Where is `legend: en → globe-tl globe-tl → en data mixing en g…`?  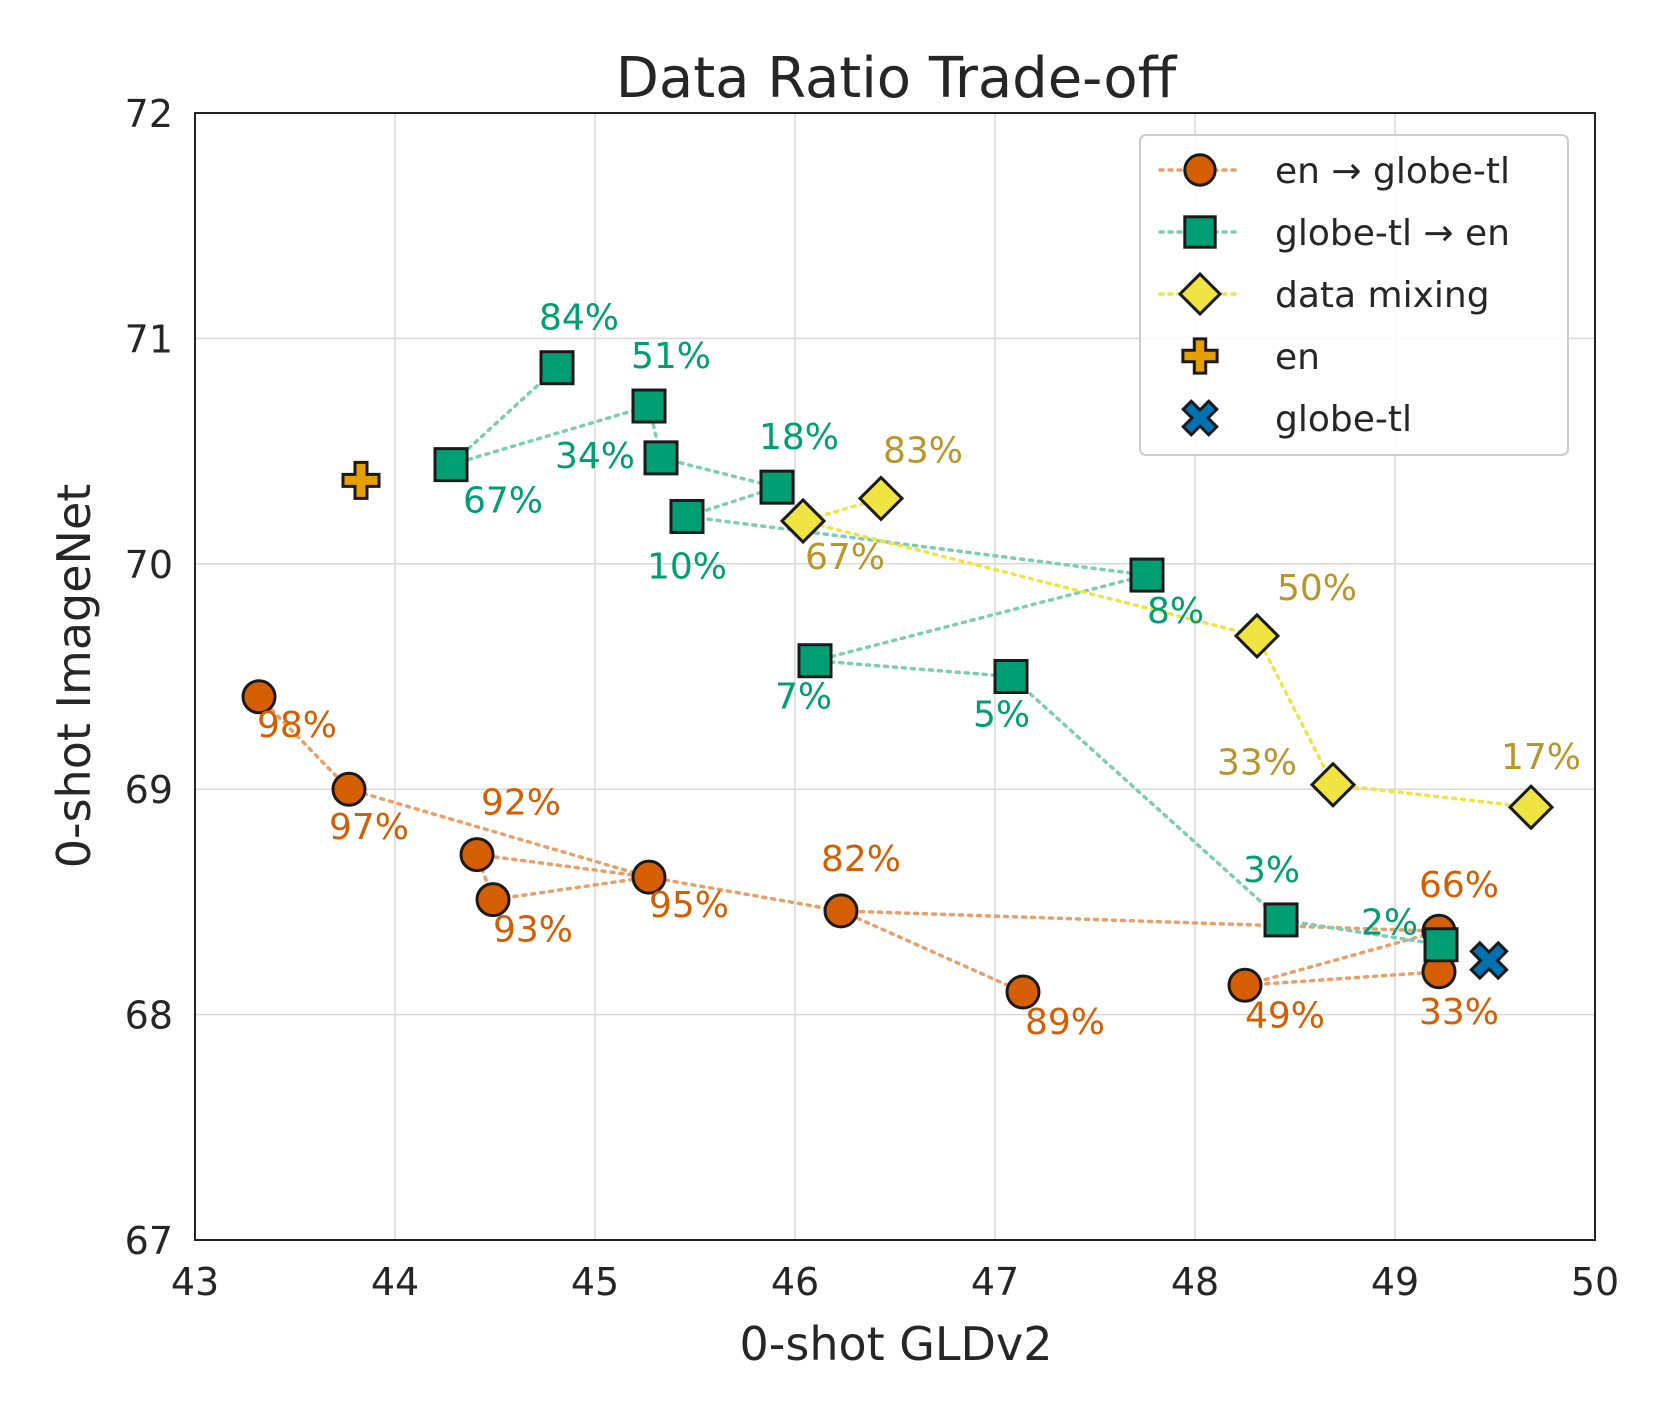
legend: en → globe-tl globe-tl → en data mixing en g… is located at coordinates (1354, 295).